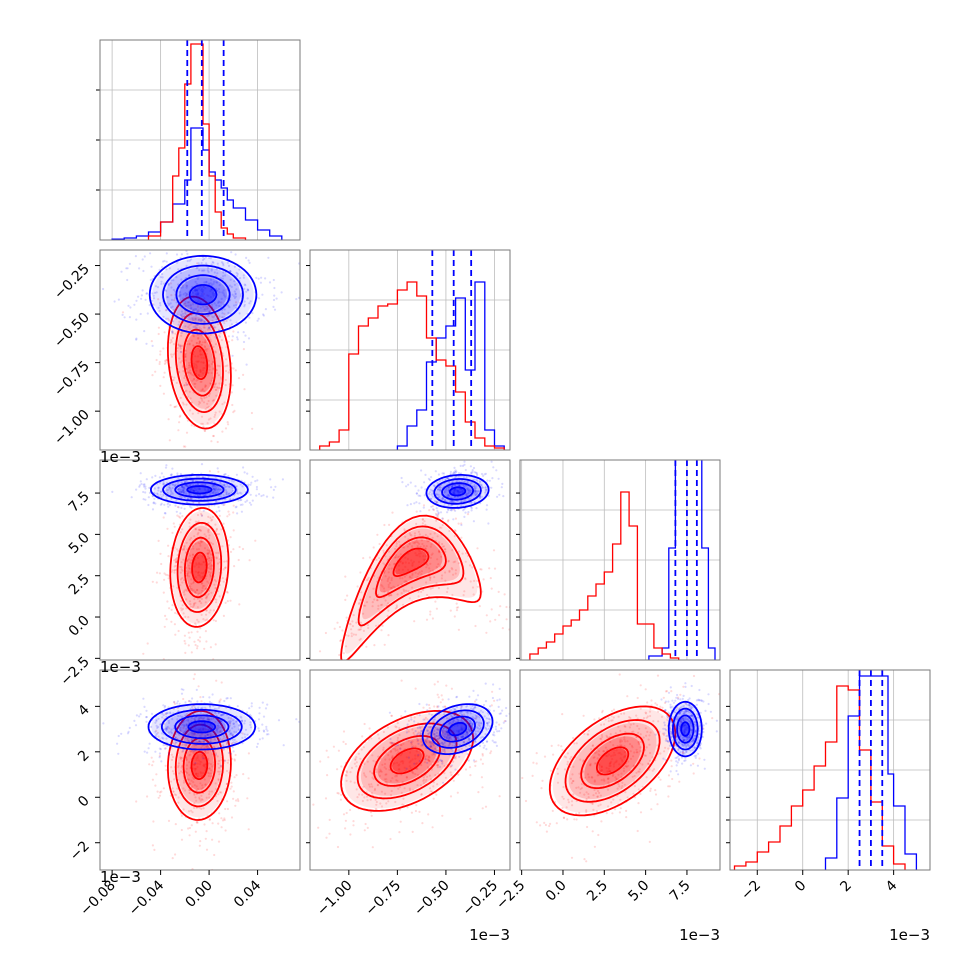 This screenshot has width=970, height=970. I want to click on density-fill, so click(199, 489).